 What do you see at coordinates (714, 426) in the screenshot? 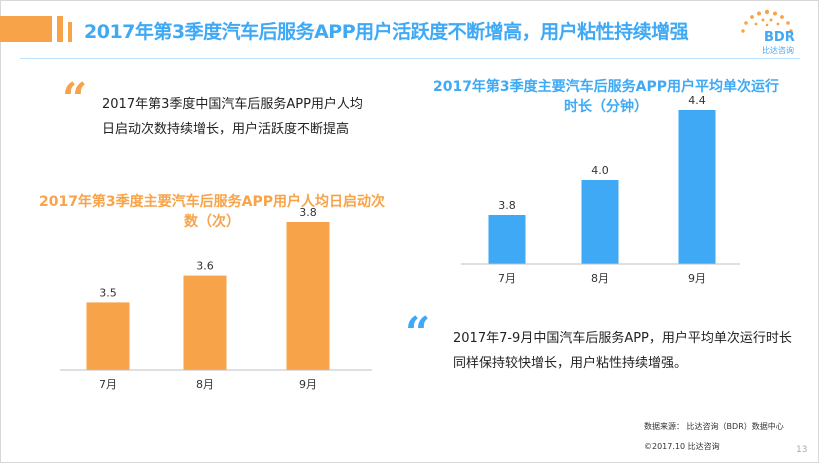
I see `data-source: 数据来源： 比达咨询（BDR）数据中心` at bounding box center [714, 426].